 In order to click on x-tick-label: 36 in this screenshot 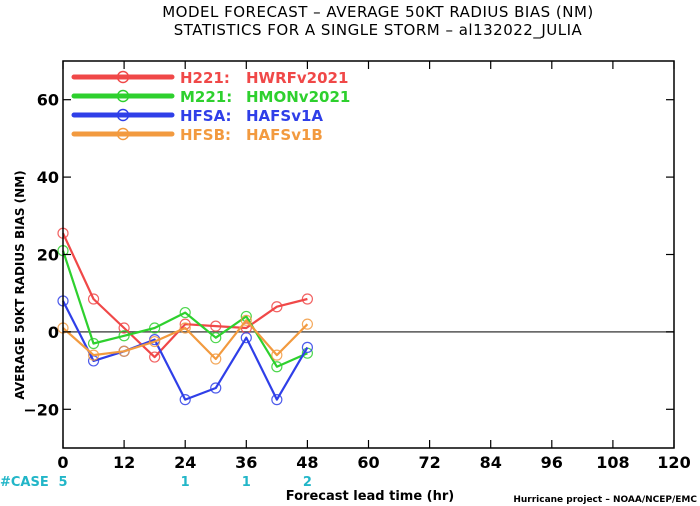, I will do `click(246, 462)`.